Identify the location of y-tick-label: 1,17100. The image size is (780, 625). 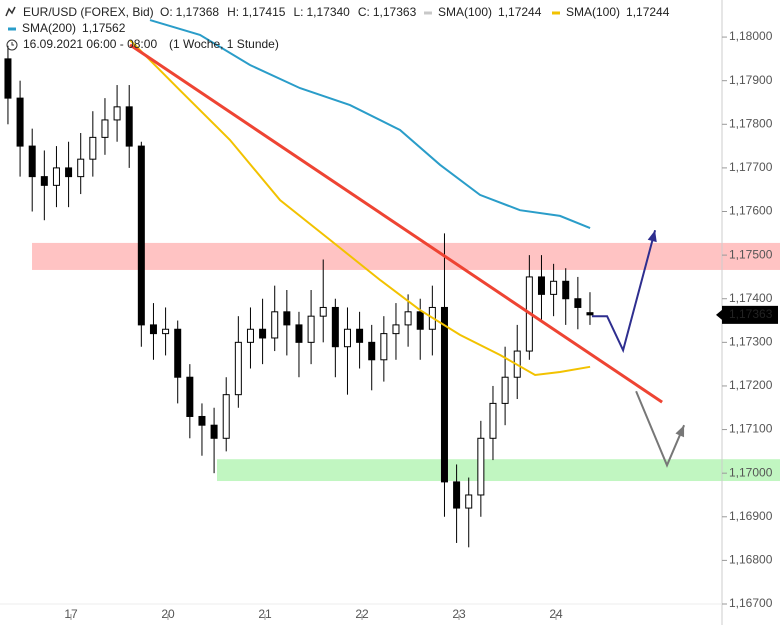
(751, 429).